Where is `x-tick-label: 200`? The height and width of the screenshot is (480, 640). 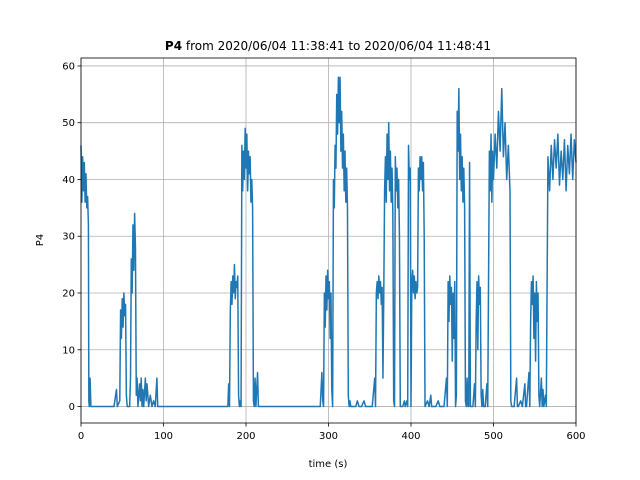
x-tick-label: 200 is located at coordinates (245, 436).